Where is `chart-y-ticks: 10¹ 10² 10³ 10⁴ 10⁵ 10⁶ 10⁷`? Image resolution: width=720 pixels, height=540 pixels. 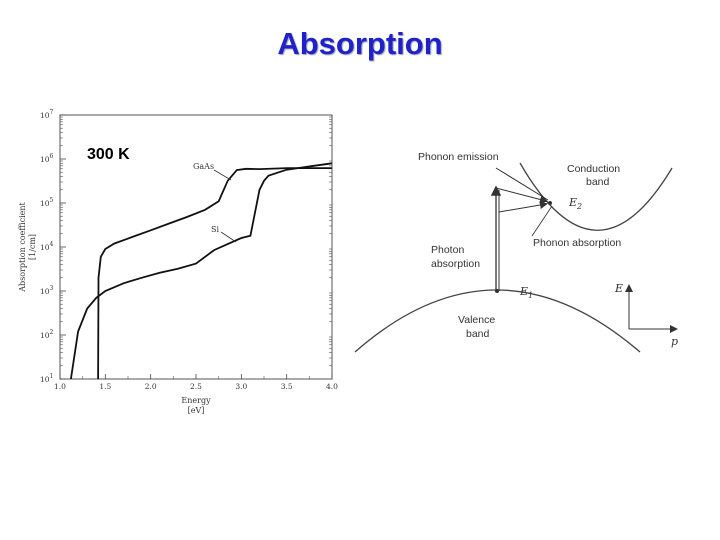 chart-y-ticks: 10¹ 10² 10³ 10⁴ 10⁵ 10⁶ 10⁷ is located at coordinates (53, 246).